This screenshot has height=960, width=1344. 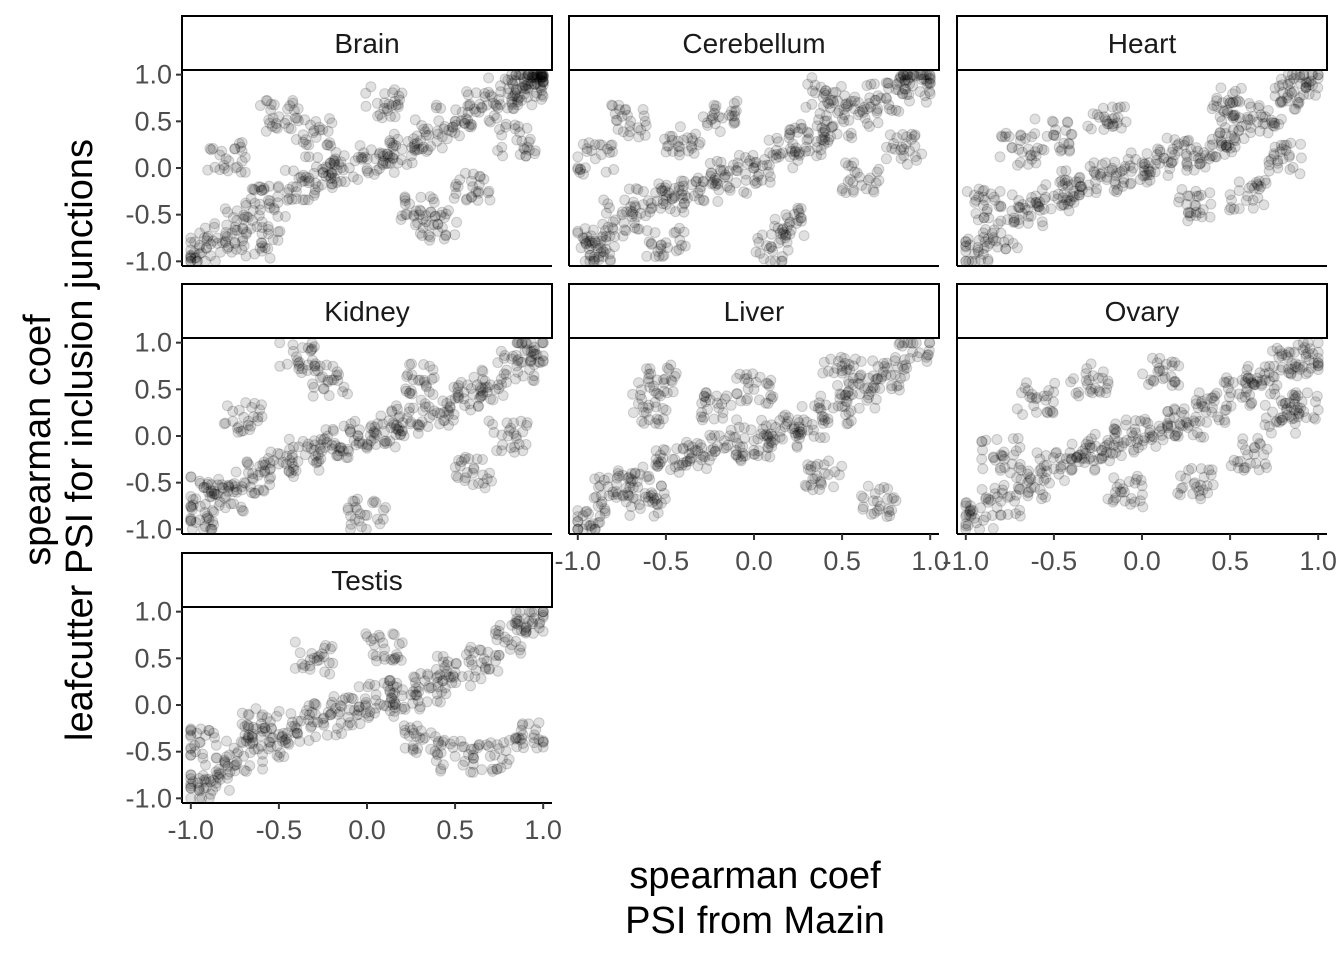 What do you see at coordinates (754, 311) in the screenshot?
I see `strip-box-liver` at bounding box center [754, 311].